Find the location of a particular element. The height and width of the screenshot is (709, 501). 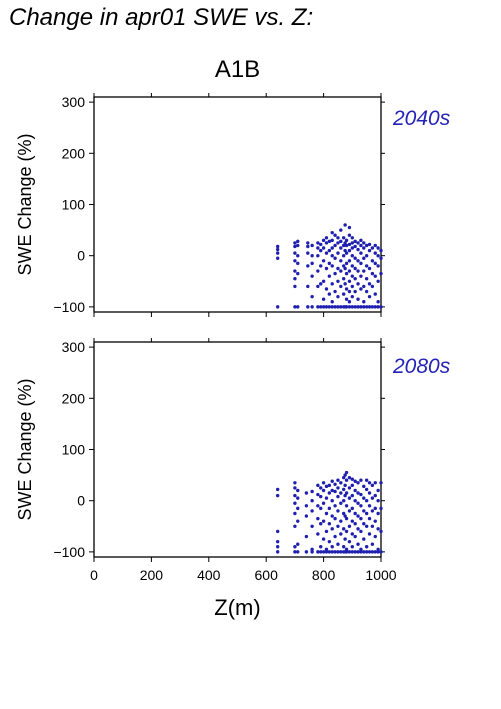

y-tick-label: 200 is located at coordinates (74, 398).